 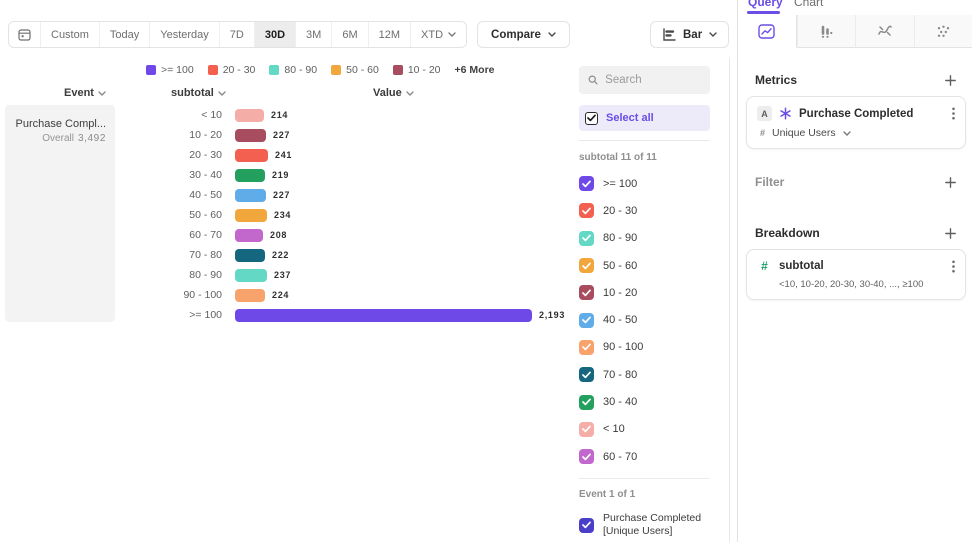 What do you see at coordinates (729, 300) in the screenshot?
I see `vertical-divider` at bounding box center [729, 300].